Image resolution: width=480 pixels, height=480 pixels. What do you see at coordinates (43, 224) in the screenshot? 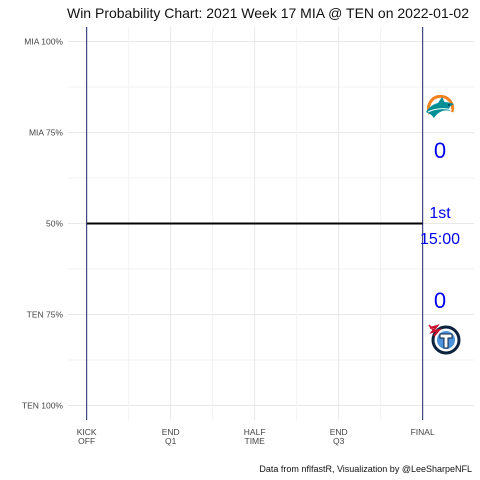
I see `y-axis-ticks: MIA 100% MIA 75% 50% TEN 75% TEN 100%` at bounding box center [43, 224].